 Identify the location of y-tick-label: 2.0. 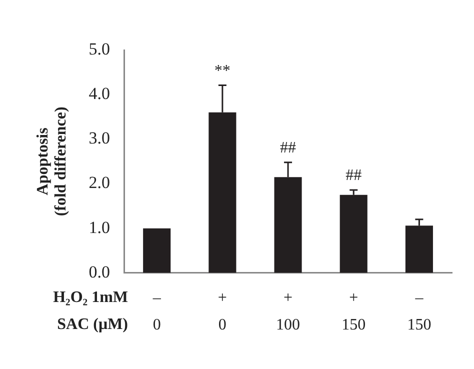
(99, 182).